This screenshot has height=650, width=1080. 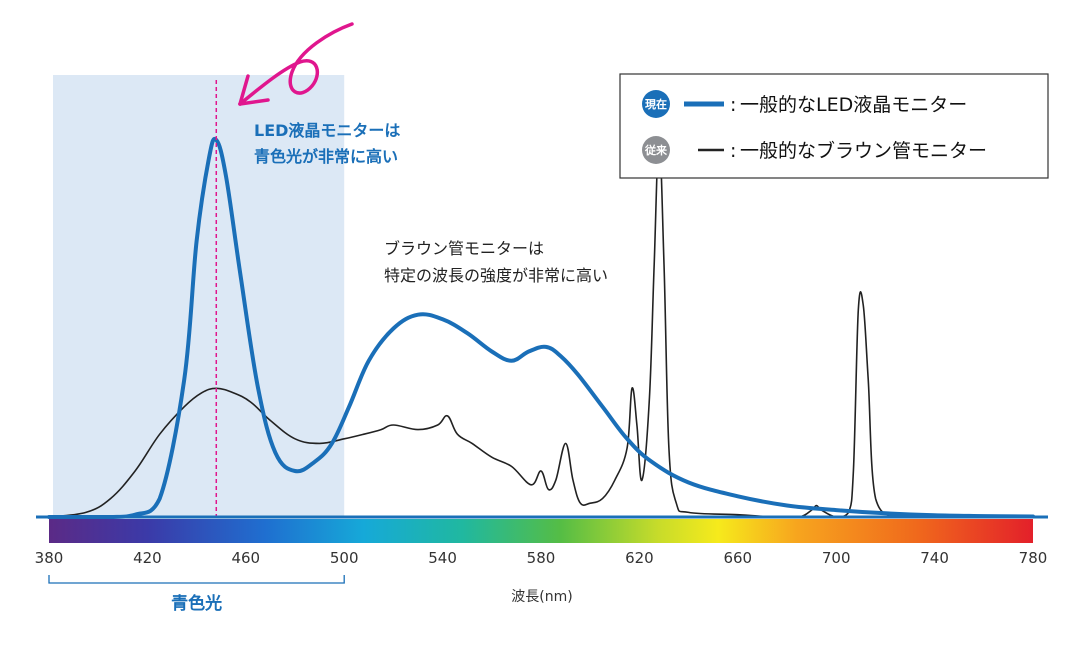 I want to click on legend-badge-current, so click(x=656, y=104).